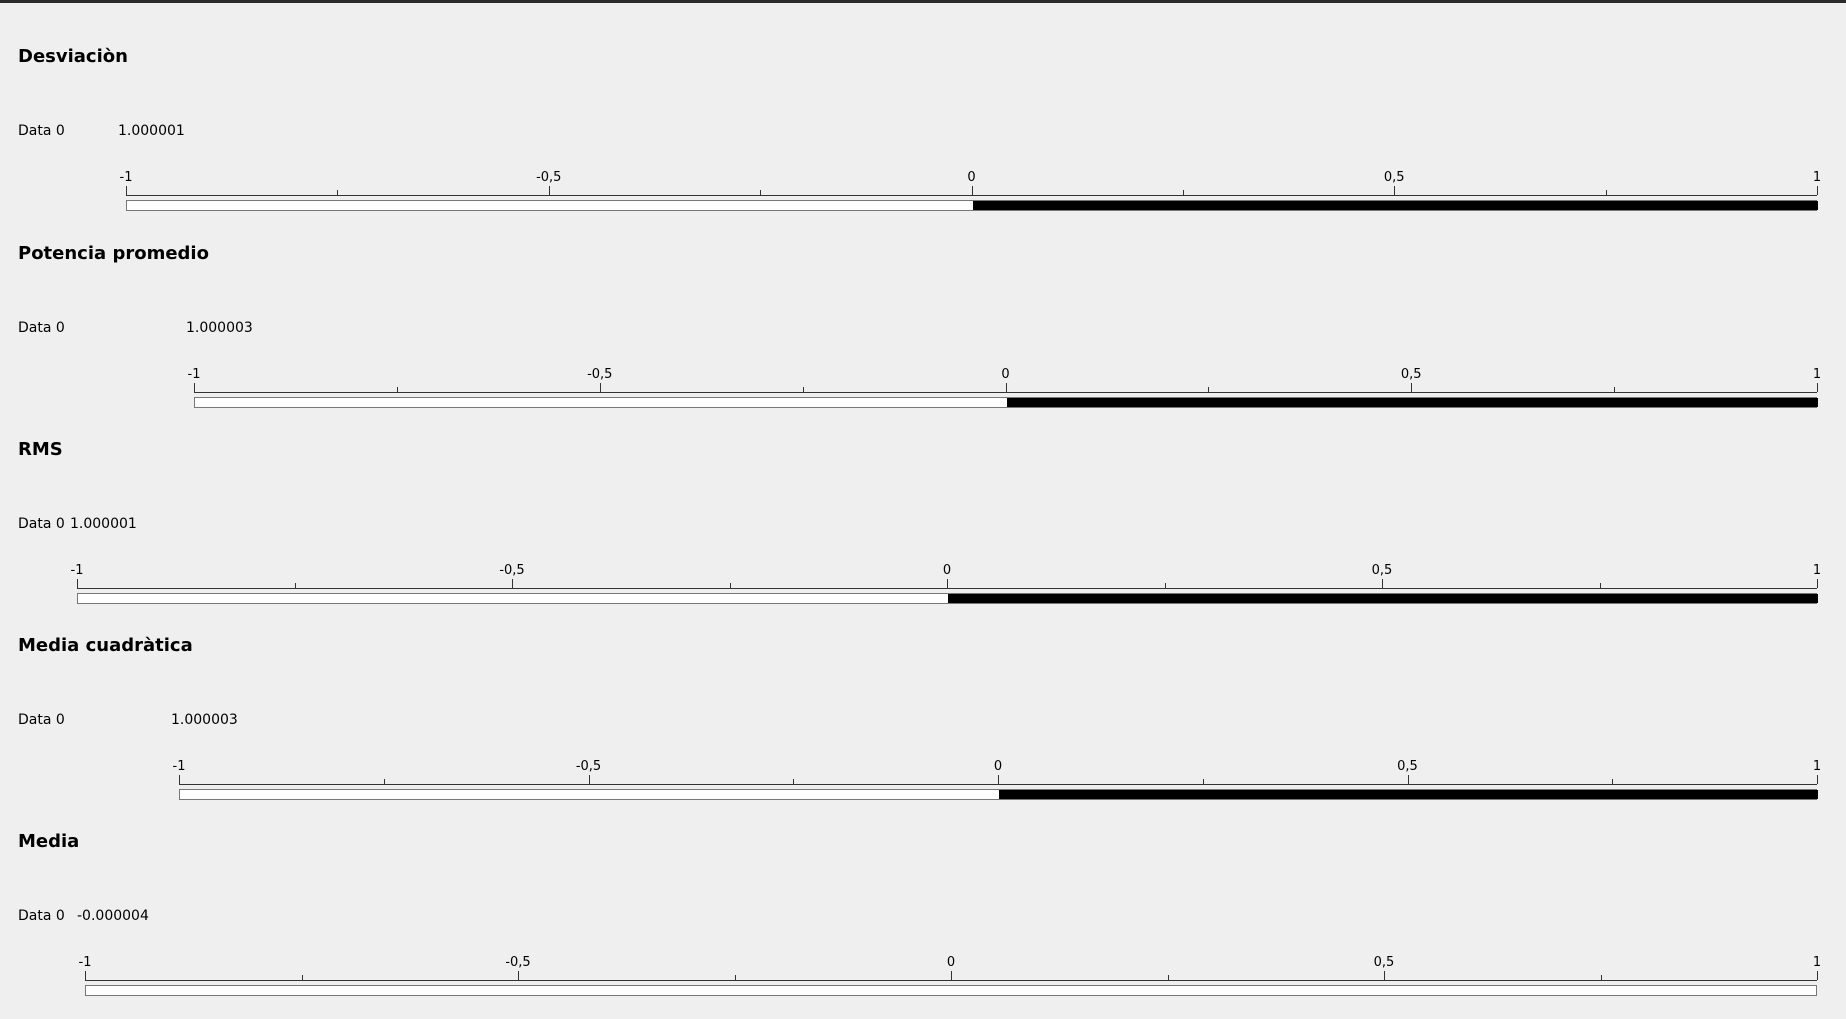 The image size is (1846, 1019). What do you see at coordinates (49, 841) in the screenshot?
I see `panel-title: Media` at bounding box center [49, 841].